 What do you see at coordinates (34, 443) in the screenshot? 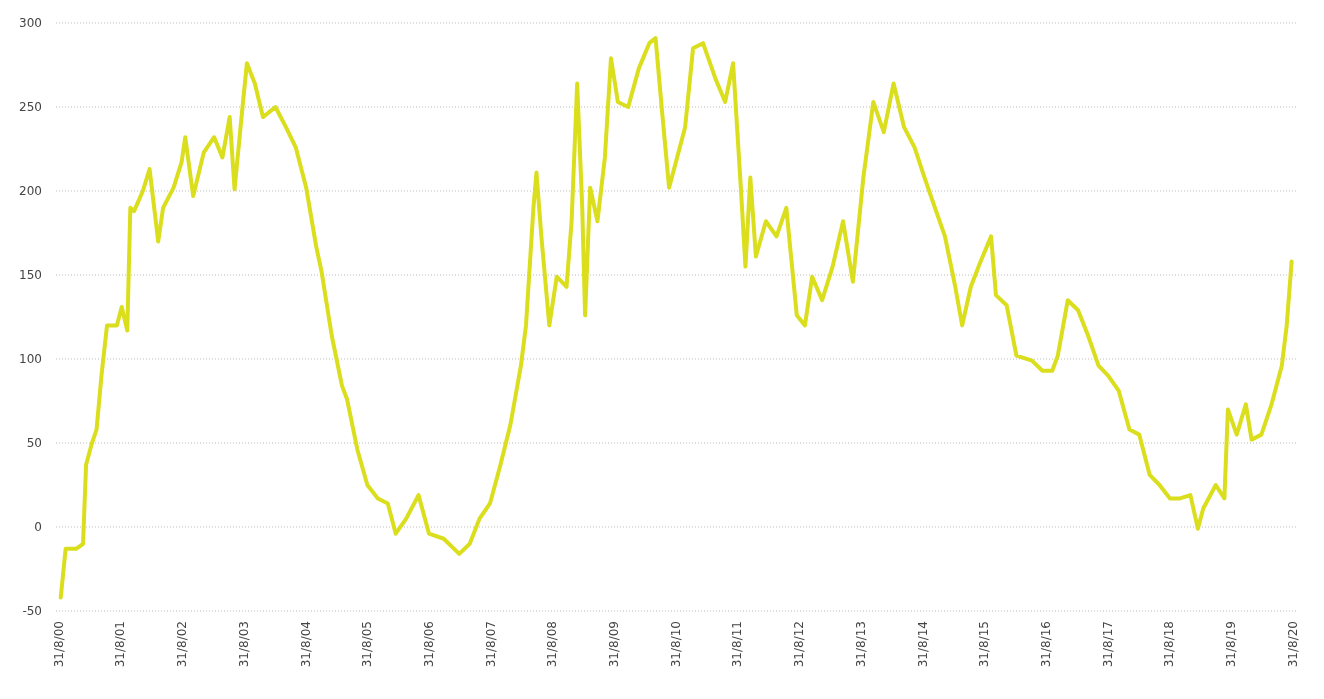
I see `y-tick-label: 50` at bounding box center [34, 443].